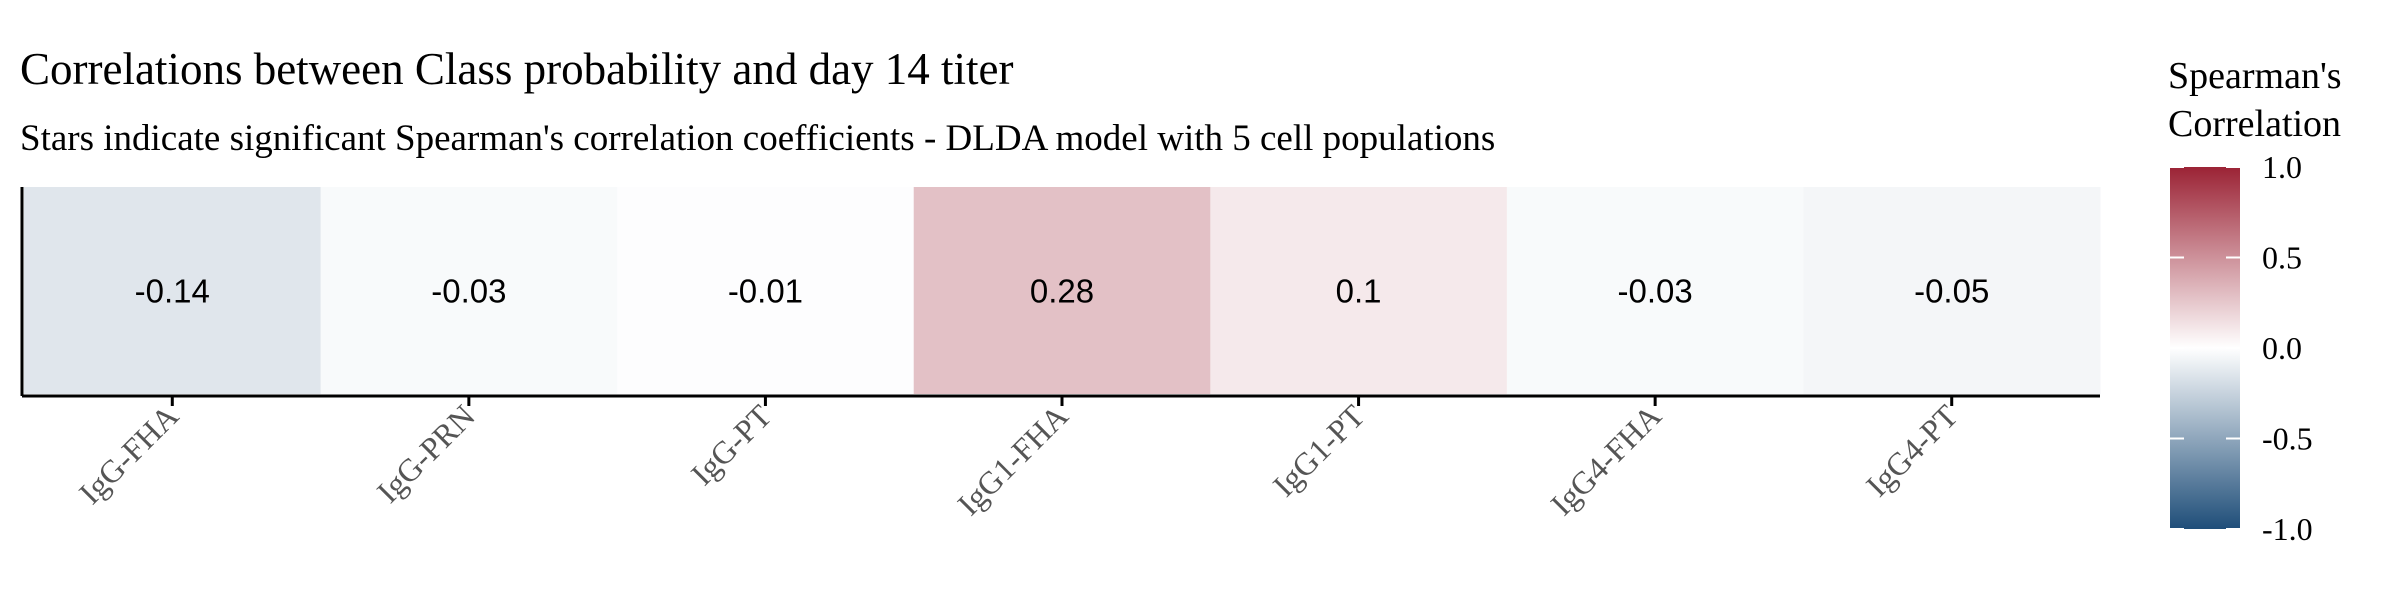  What do you see at coordinates (128, 453) in the screenshot?
I see `x-tick-label: IgG-FHA` at bounding box center [128, 453].